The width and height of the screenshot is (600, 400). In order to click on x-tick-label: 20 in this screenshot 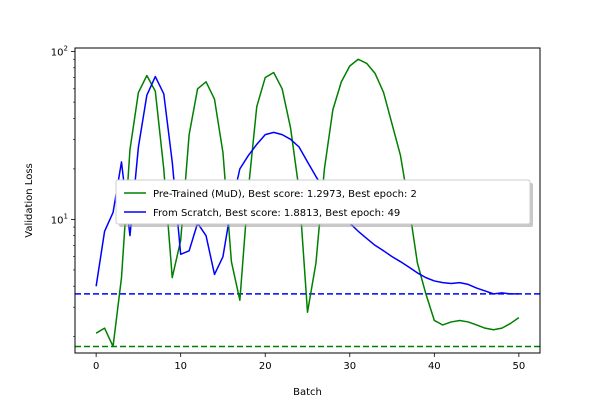, I will do `click(265, 366)`.